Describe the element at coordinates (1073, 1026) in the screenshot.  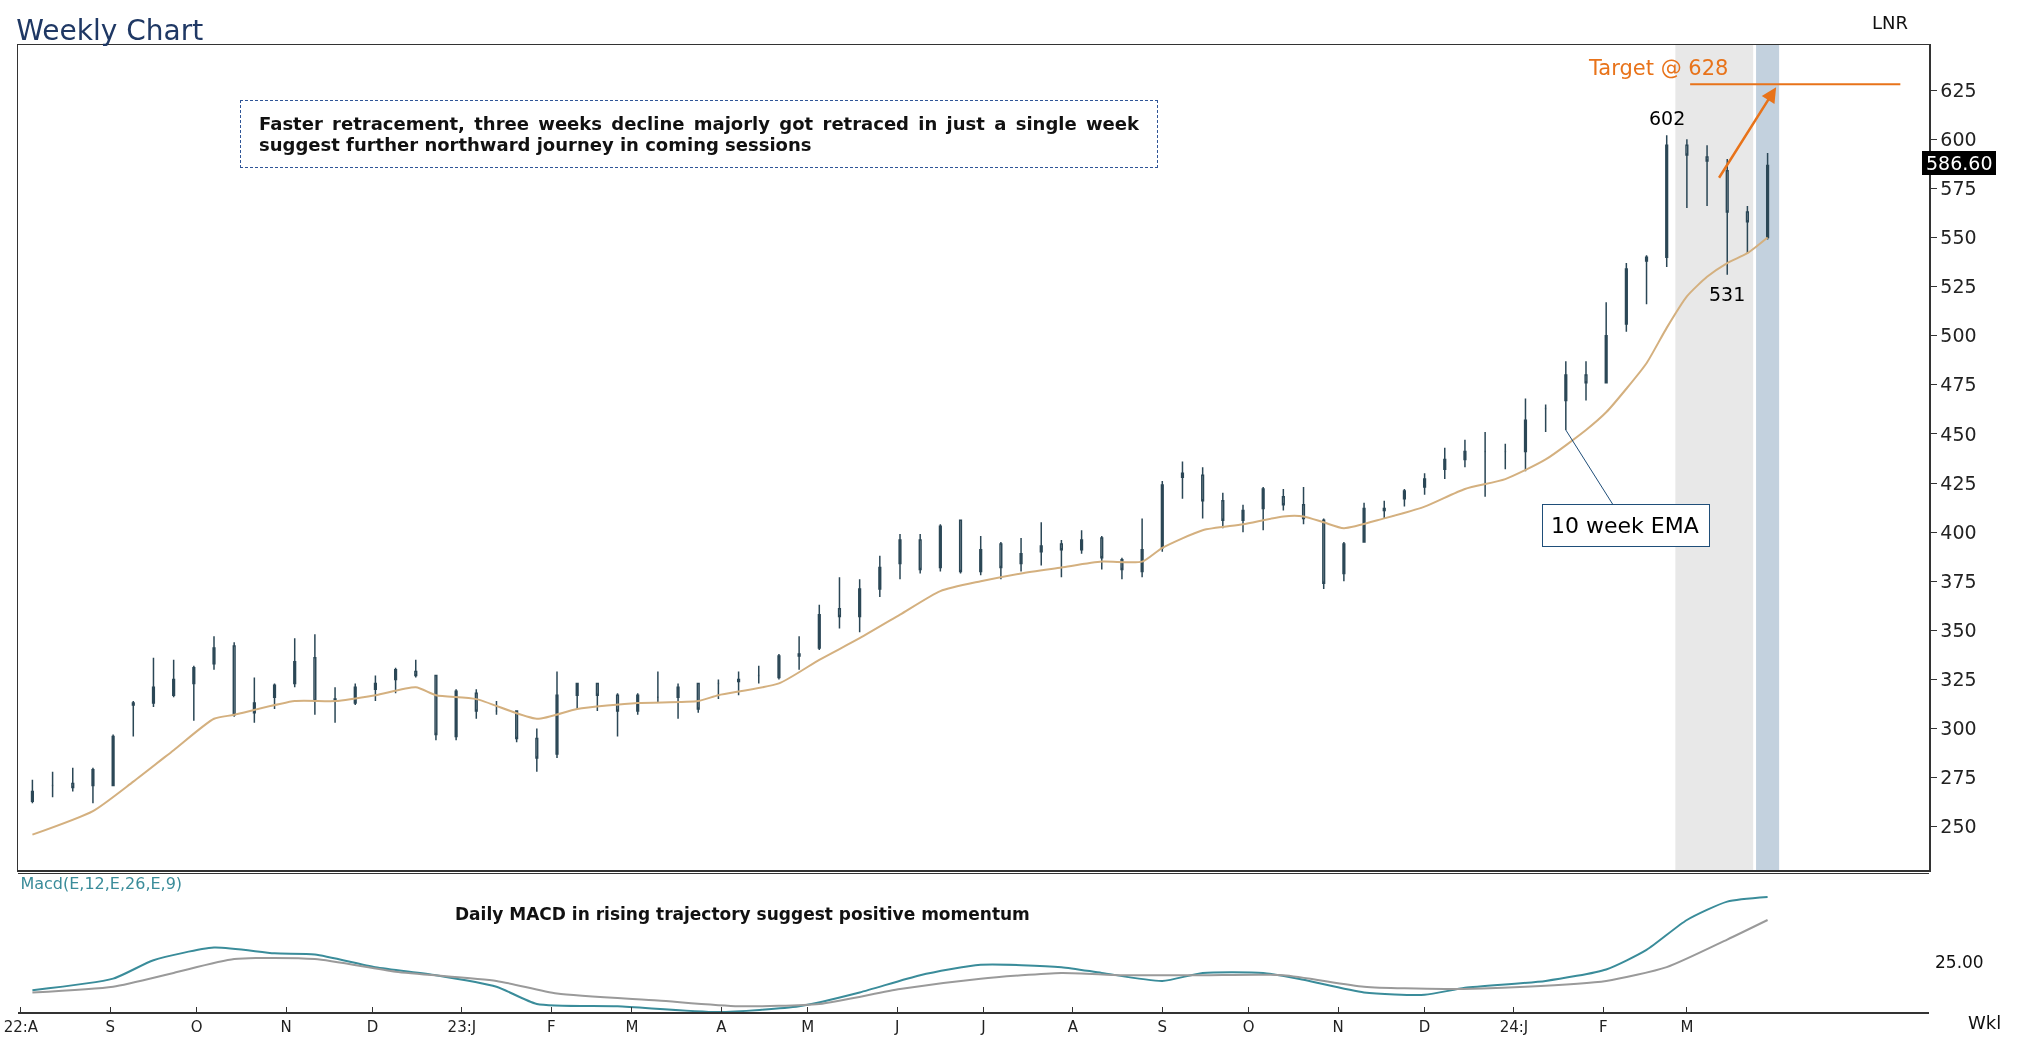
I see `x-tick-label: A` at that location.